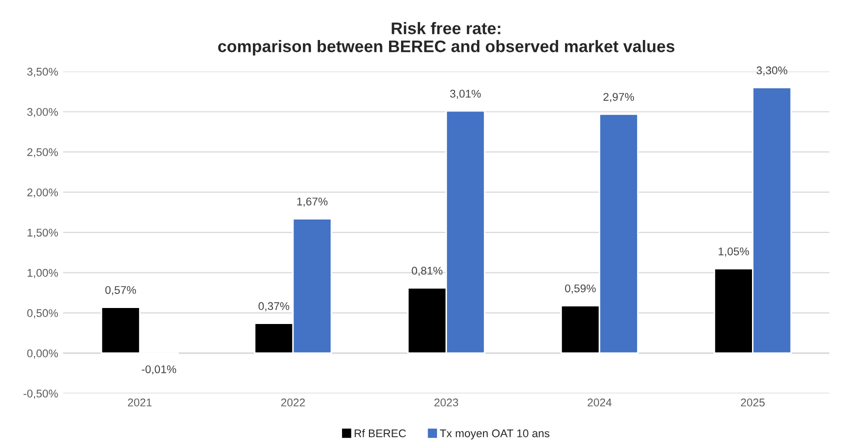 The height and width of the screenshot is (447, 842). I want to click on y-tick-label: 0,00%, so click(42, 354).